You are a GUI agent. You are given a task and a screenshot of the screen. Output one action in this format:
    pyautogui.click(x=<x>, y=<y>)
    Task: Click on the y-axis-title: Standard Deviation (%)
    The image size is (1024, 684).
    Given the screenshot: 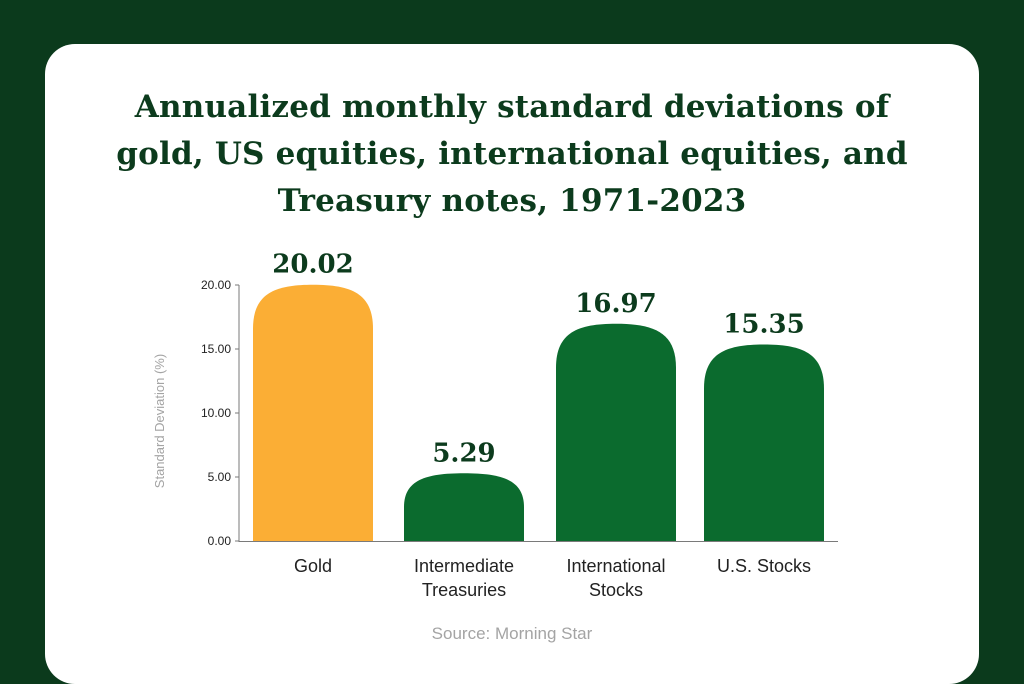 What is the action you would take?
    pyautogui.click(x=159, y=421)
    